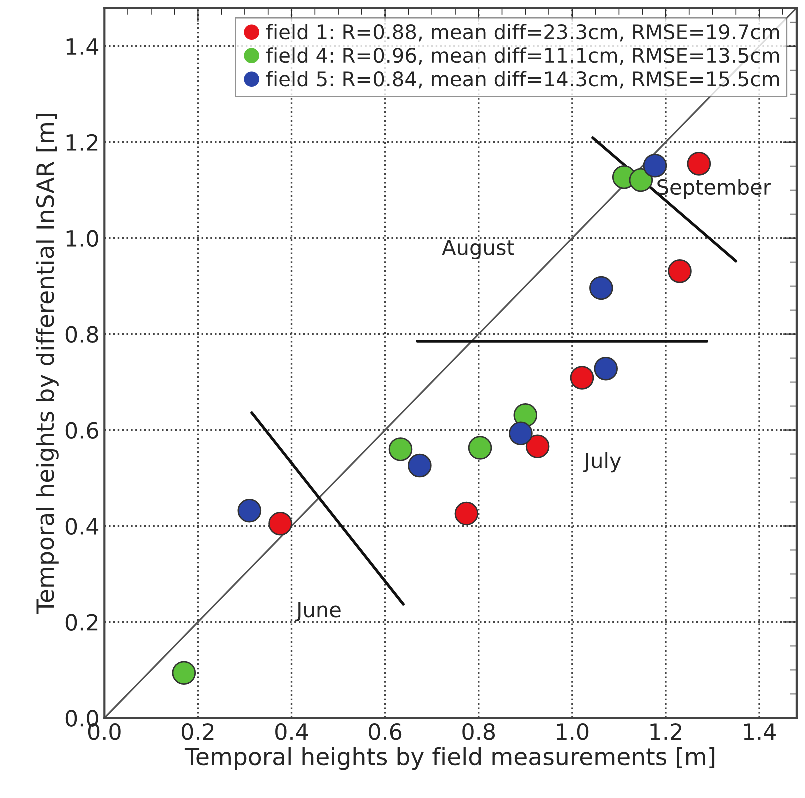  I want to click on annotation: July, so click(602, 462).